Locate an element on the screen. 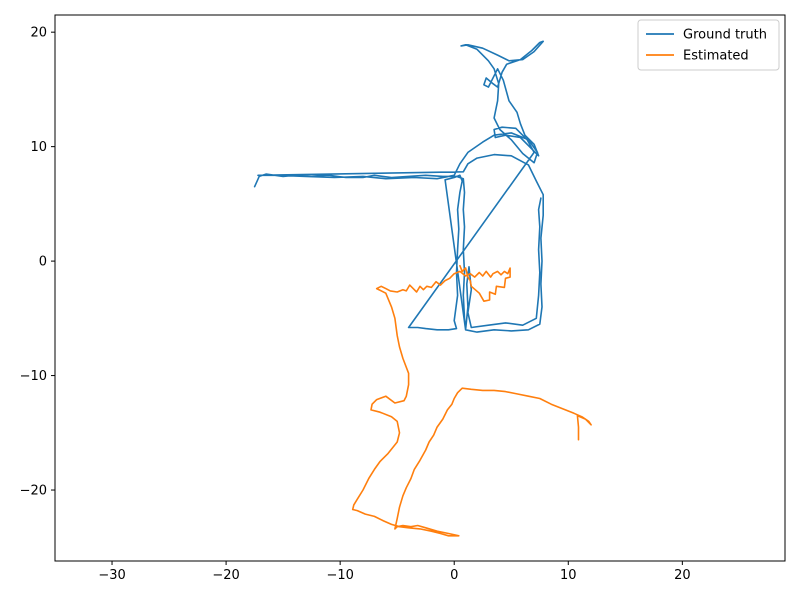 This screenshot has width=800, height=600. legend-box is located at coordinates (708, 45).